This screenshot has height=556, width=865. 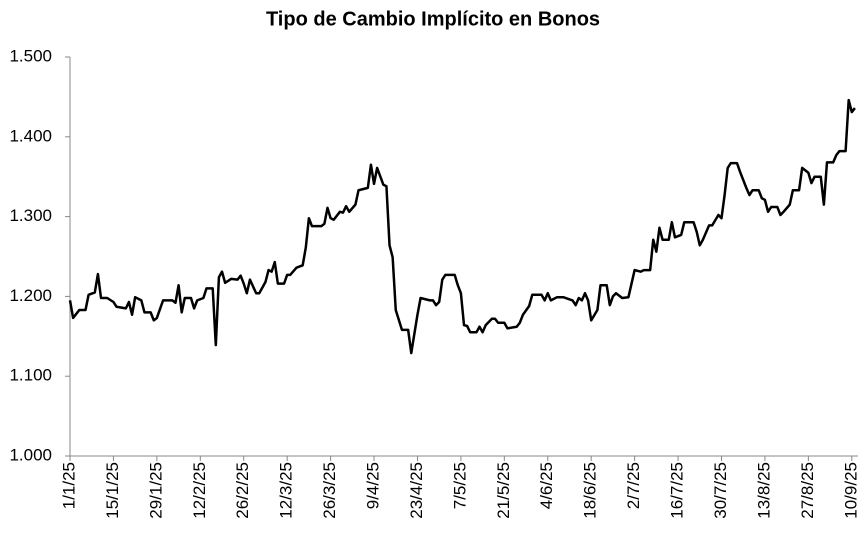 What do you see at coordinates (112, 490) in the screenshot?
I see `x-tick-label: 15/1/25` at bounding box center [112, 490].